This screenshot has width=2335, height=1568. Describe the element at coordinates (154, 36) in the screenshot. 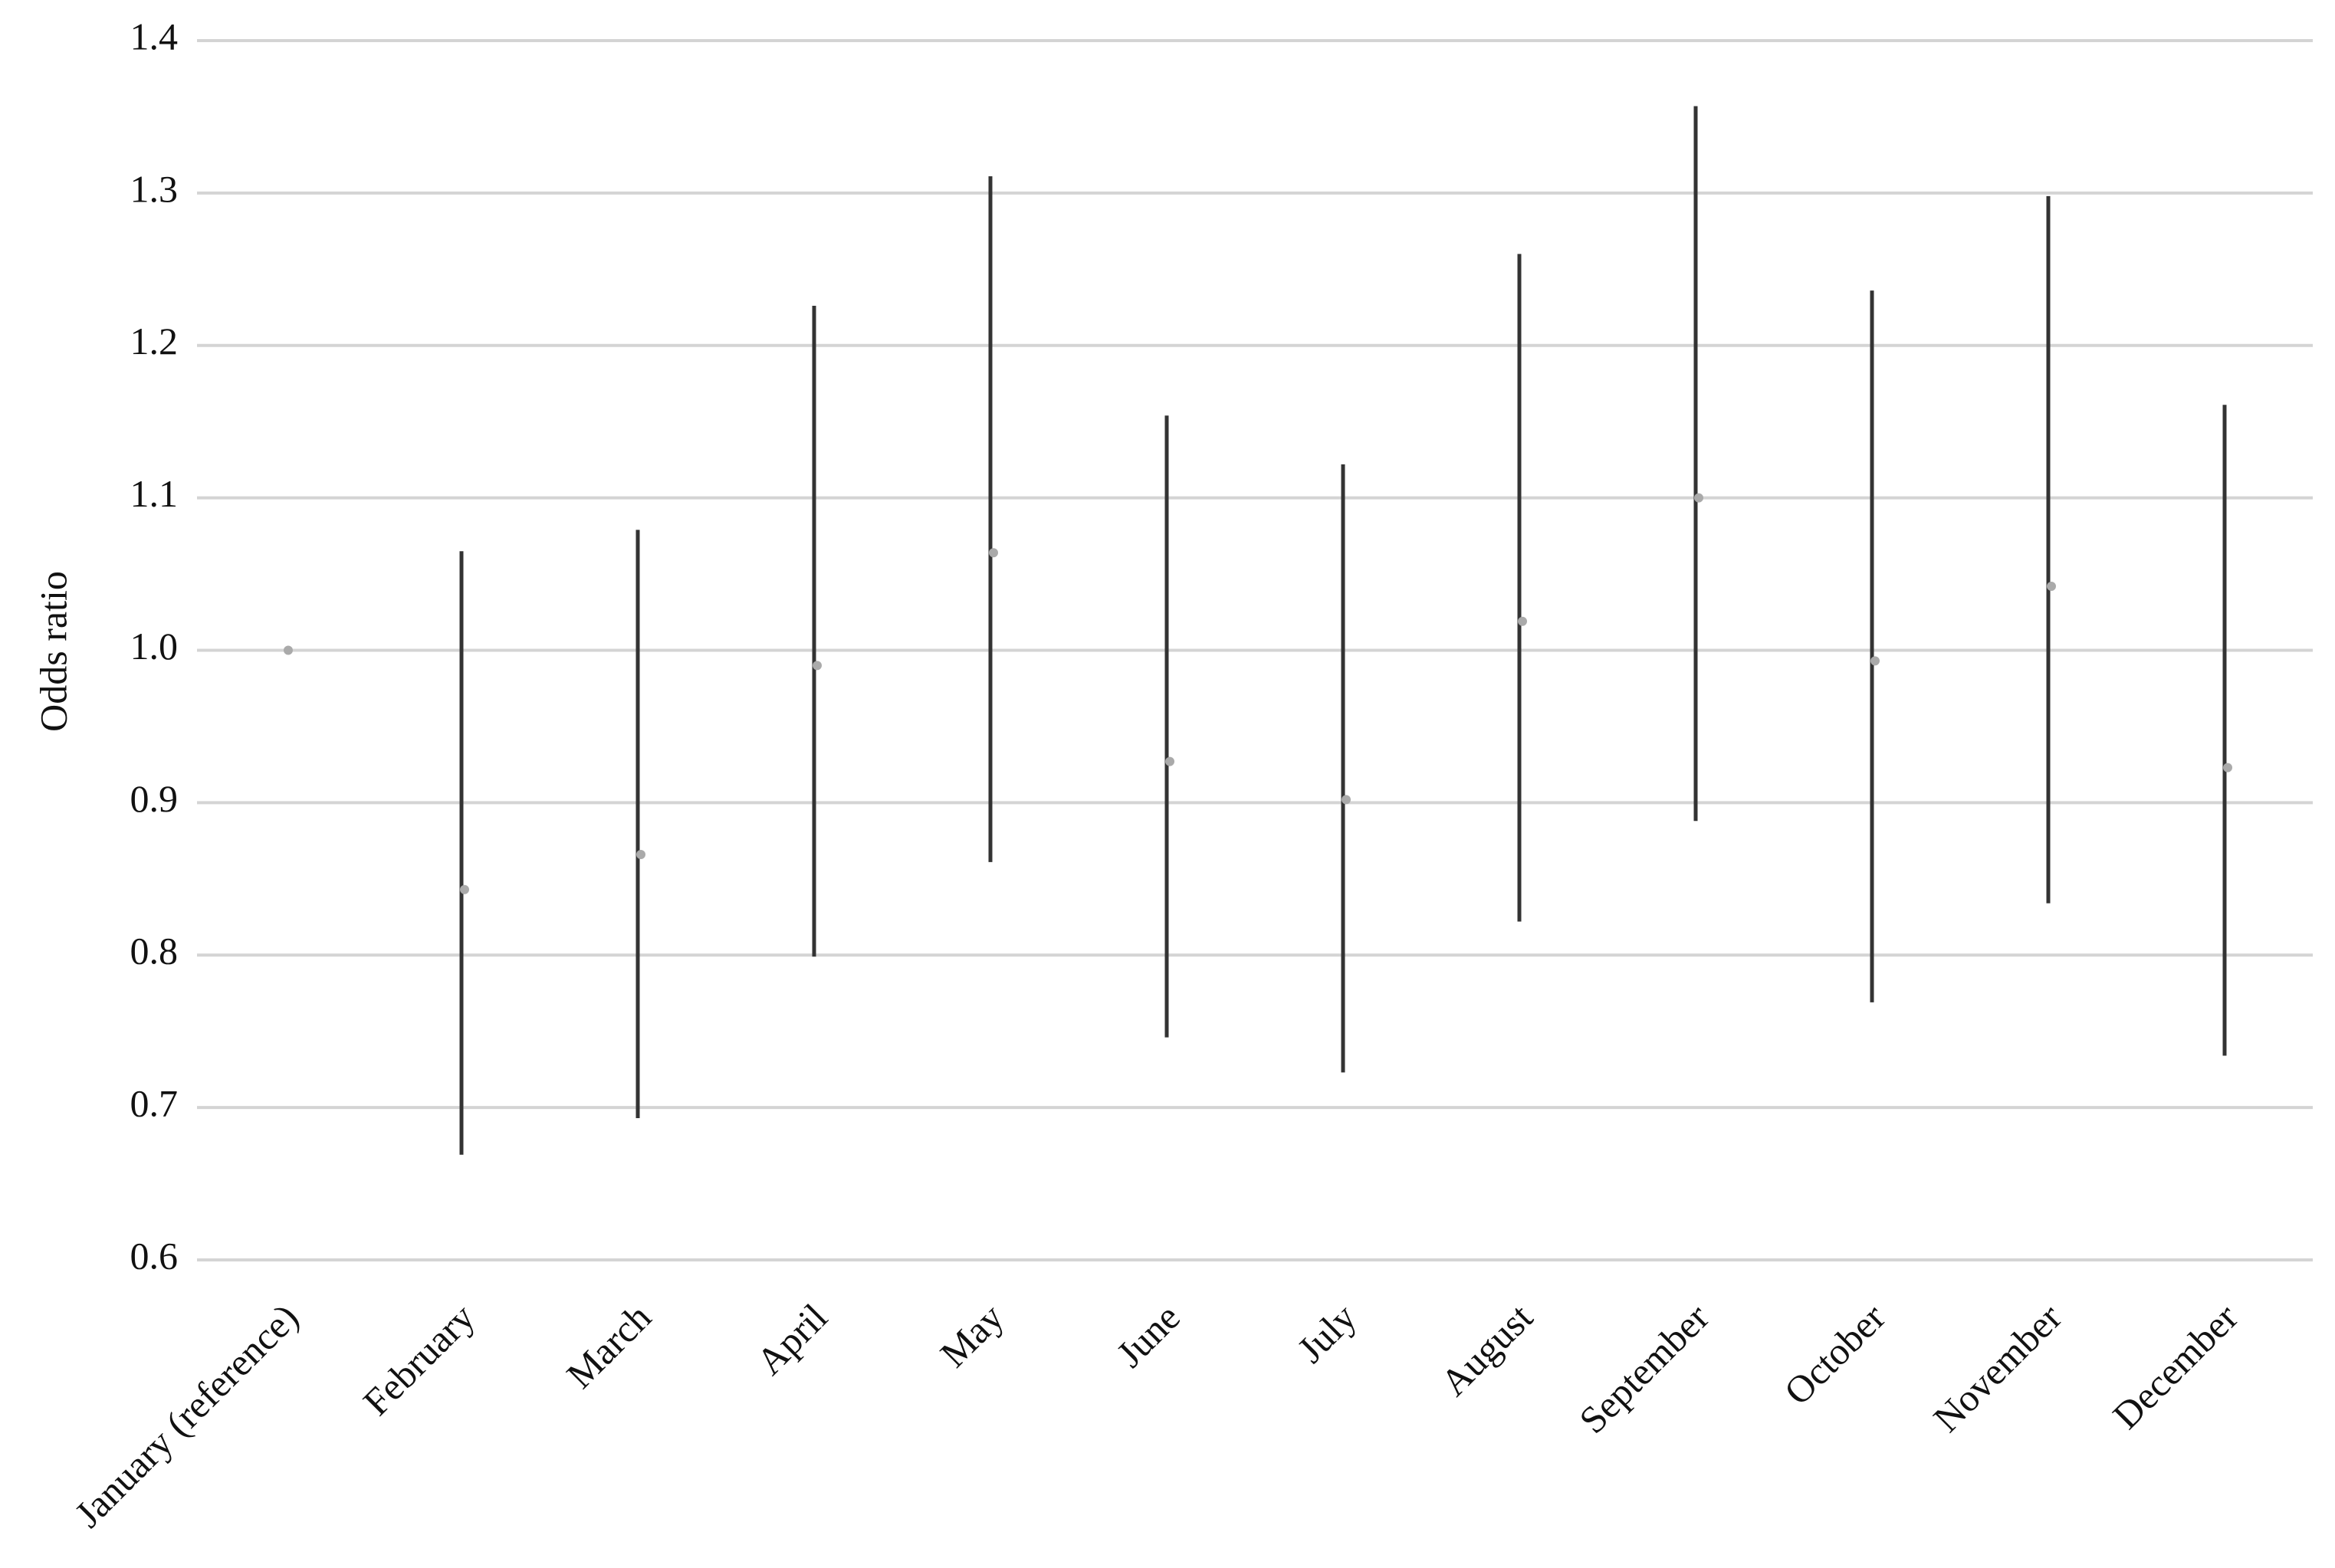

I see `y-tick-label: 1.4` at that location.